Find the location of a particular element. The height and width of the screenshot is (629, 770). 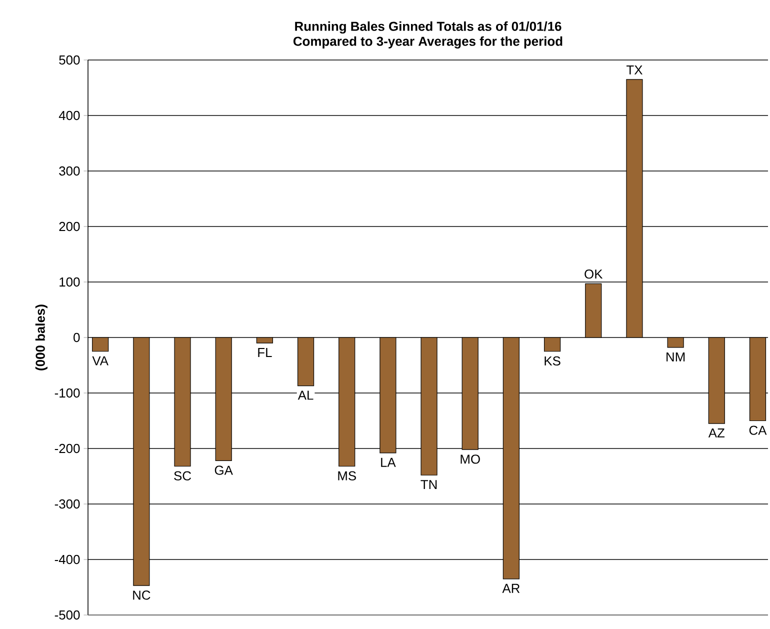

chart-title: Running Bales Ginned Totals as of 01/01/16 is located at coordinates (428, 27).